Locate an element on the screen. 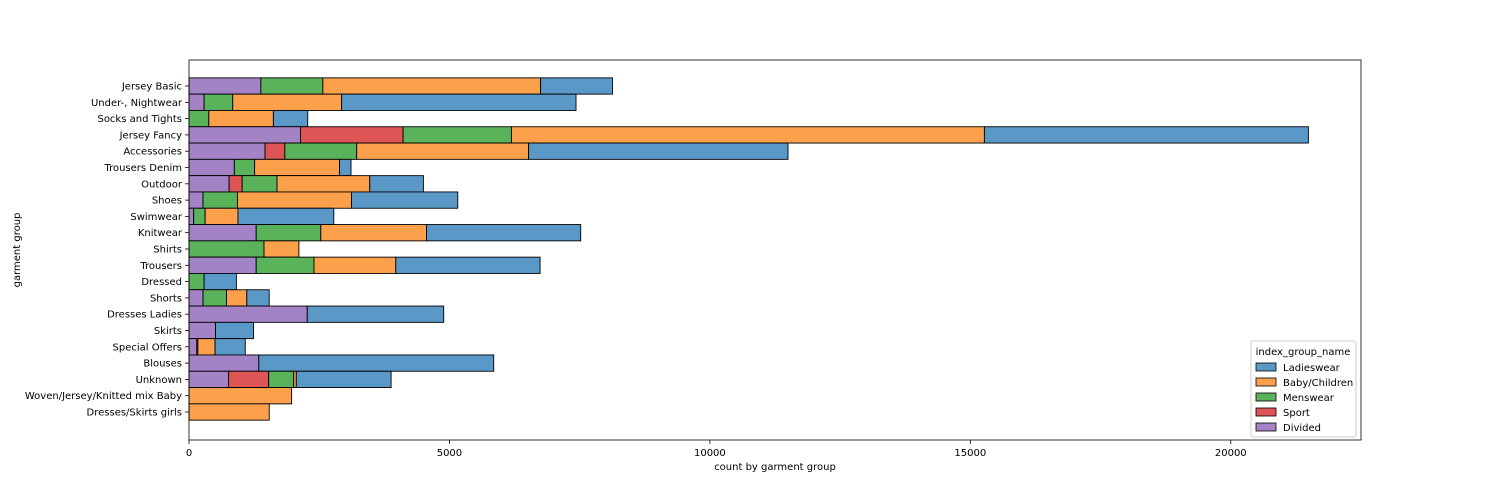  y-tick-label: Socks and Tights is located at coordinates (139, 119).